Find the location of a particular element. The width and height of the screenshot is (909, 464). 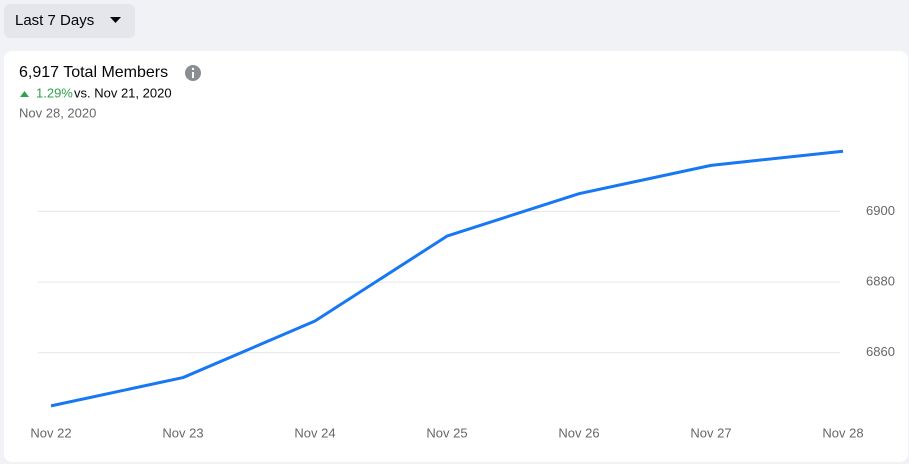

up-arrow is located at coordinates (24, 94).